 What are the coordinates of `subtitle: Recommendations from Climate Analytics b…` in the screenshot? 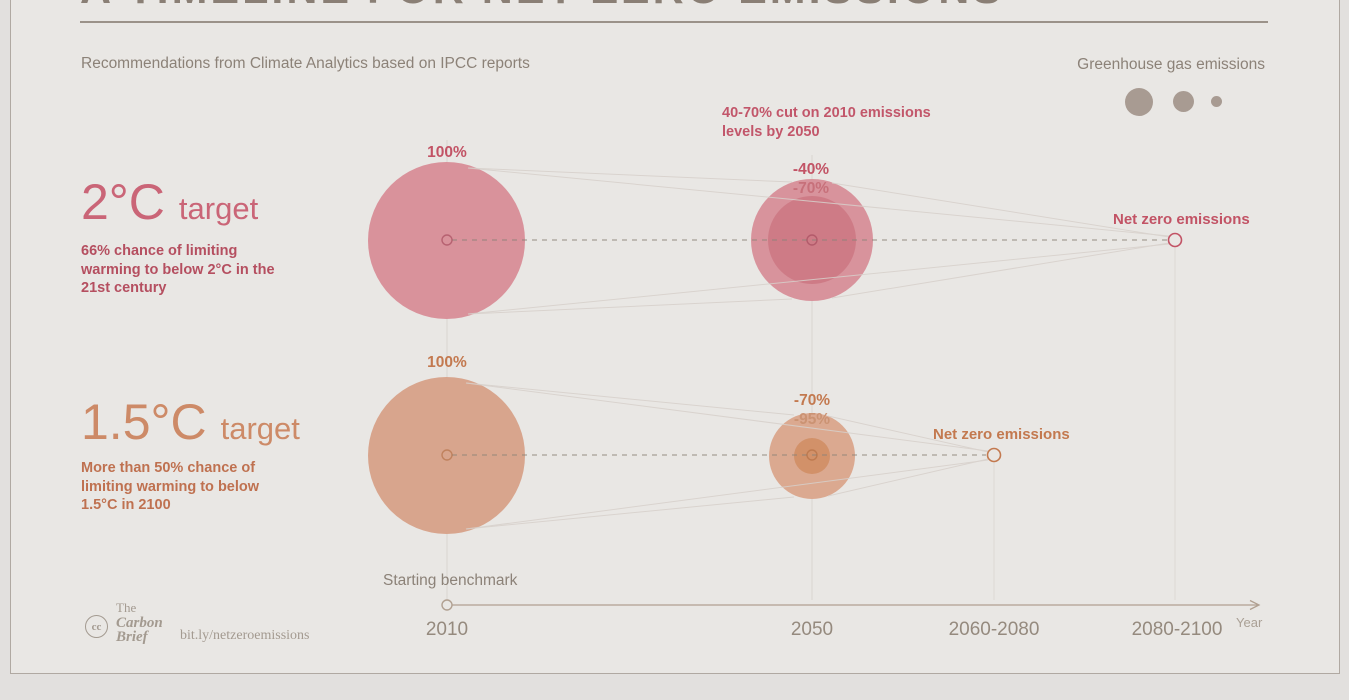 It's located at (305, 63).